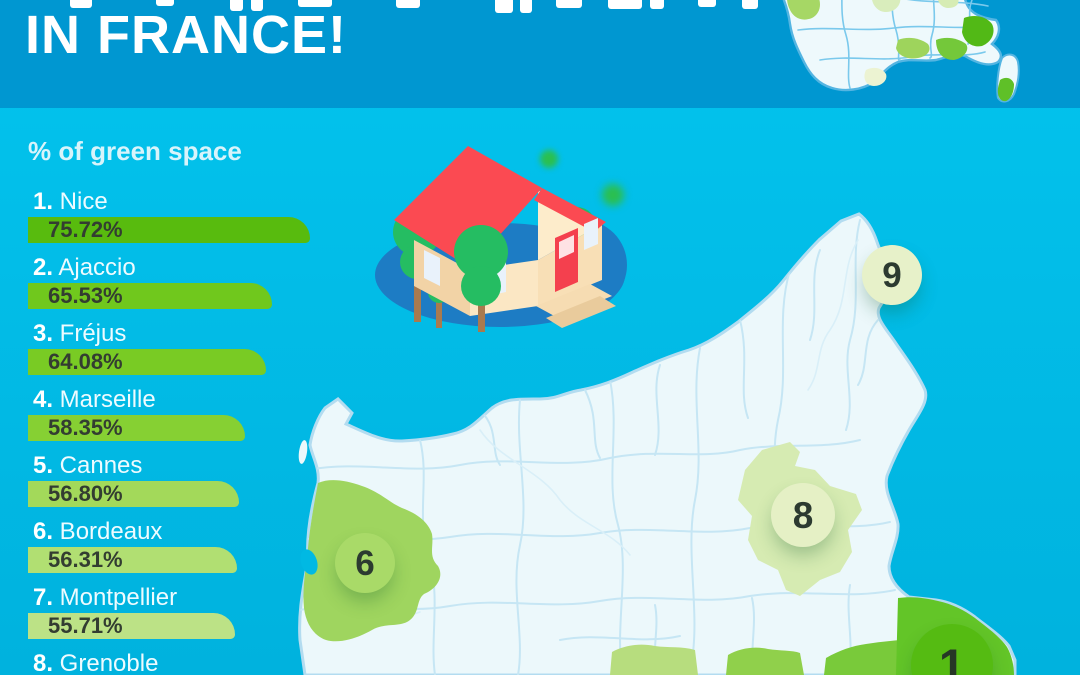 The image size is (1080, 675). I want to click on ranking-item-nice: 1. Nice 75.72%, so click(198, 222).